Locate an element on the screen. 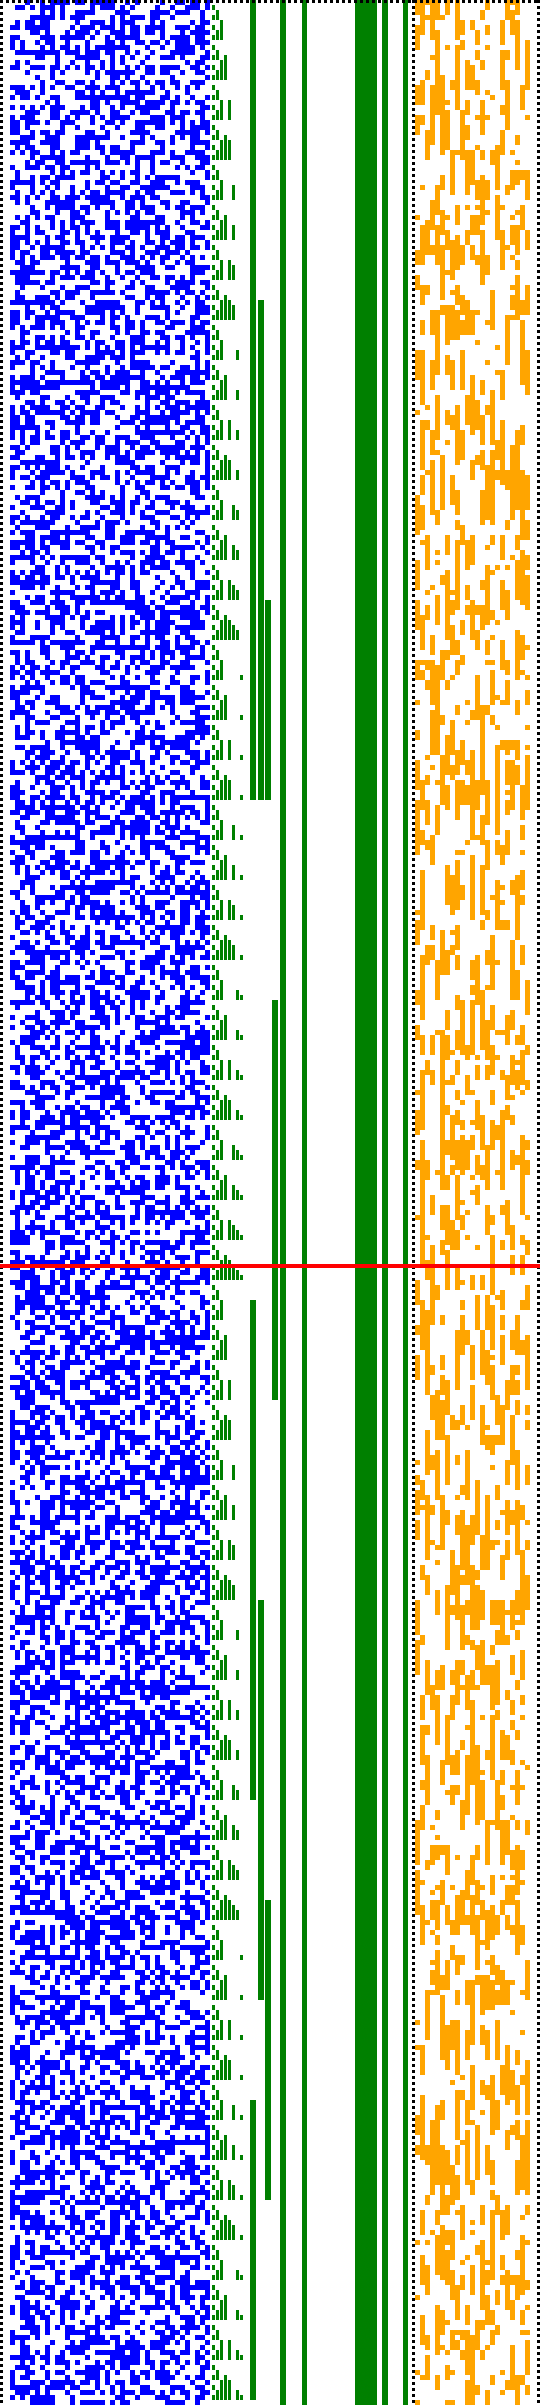  horizontal-divider is located at coordinates (270, 1266).